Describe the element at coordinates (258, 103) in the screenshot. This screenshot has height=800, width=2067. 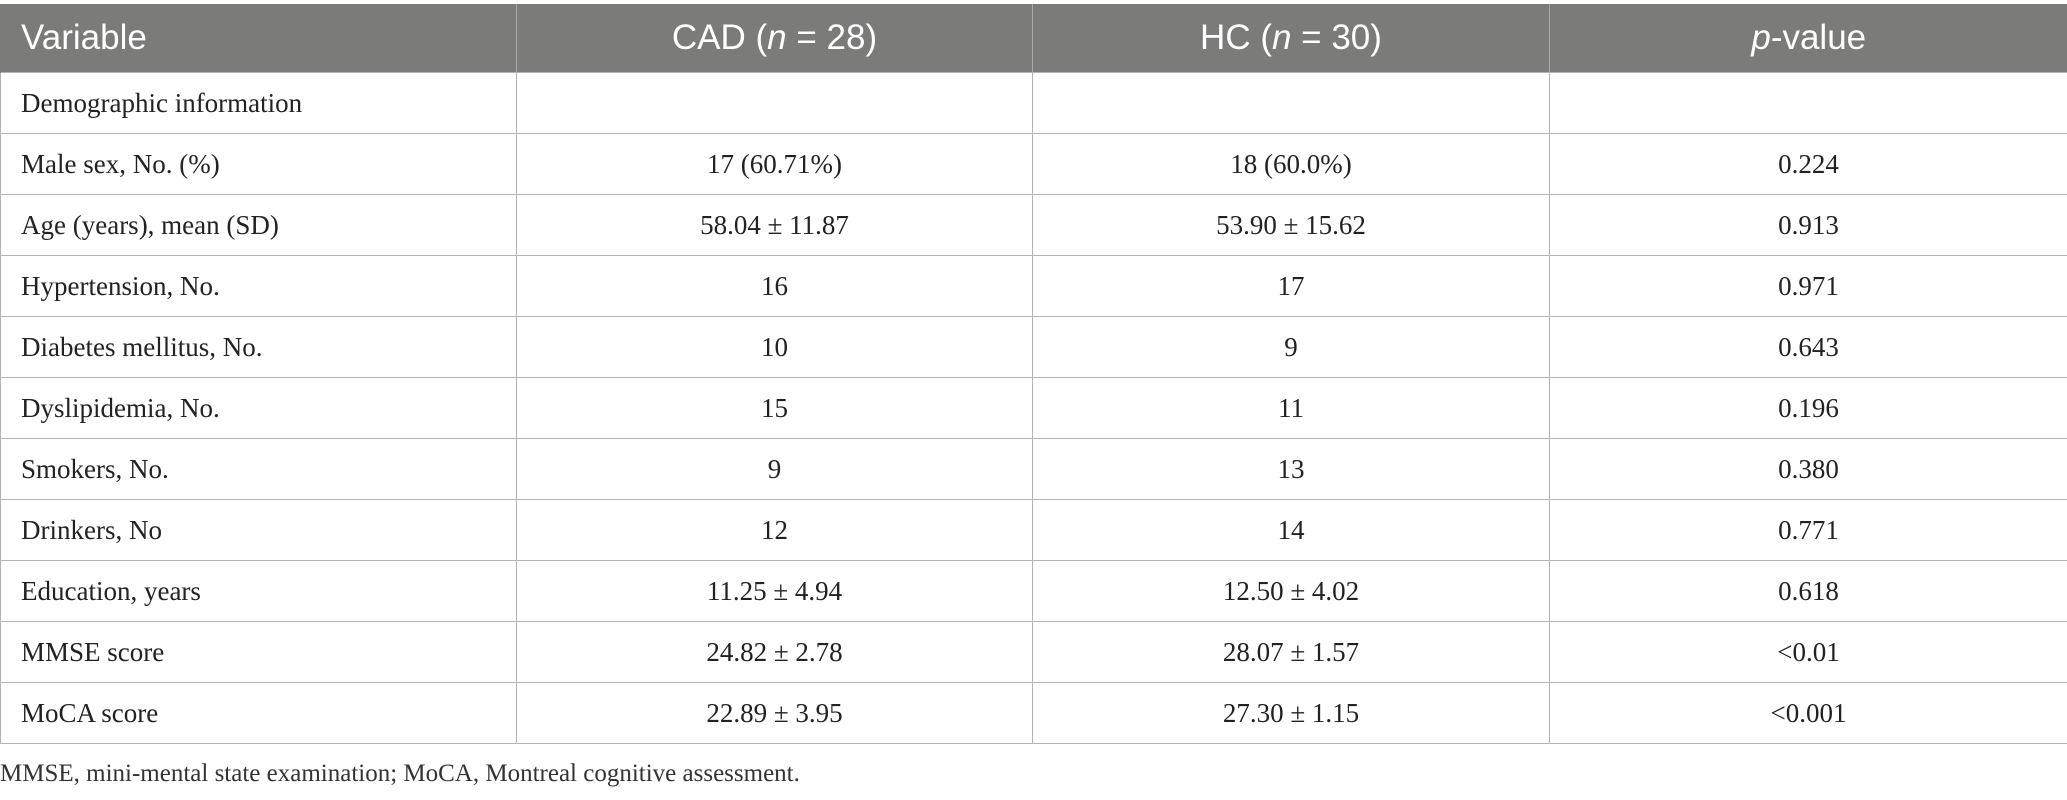
I see `cell-variable: Demographic information` at that location.